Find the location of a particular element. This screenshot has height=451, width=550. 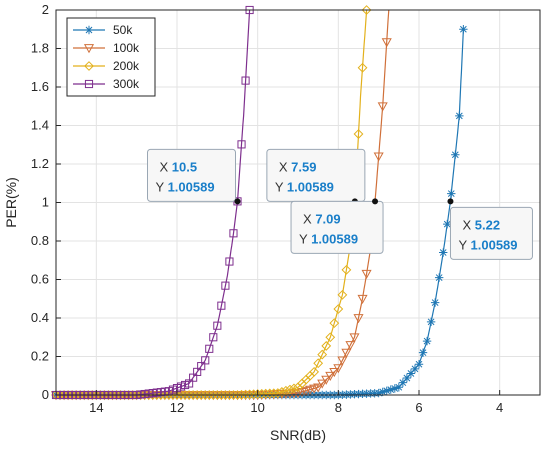

legend-label: 200k is located at coordinates (126, 66).